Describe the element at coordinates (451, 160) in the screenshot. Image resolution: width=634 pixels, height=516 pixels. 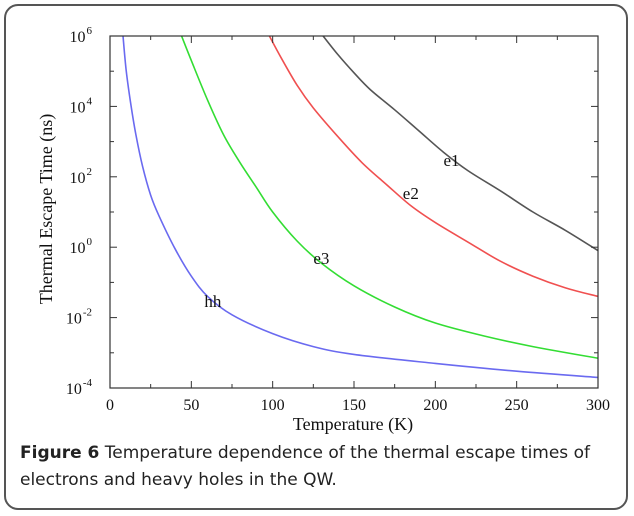
I see `curve-label-e1: e1` at that location.